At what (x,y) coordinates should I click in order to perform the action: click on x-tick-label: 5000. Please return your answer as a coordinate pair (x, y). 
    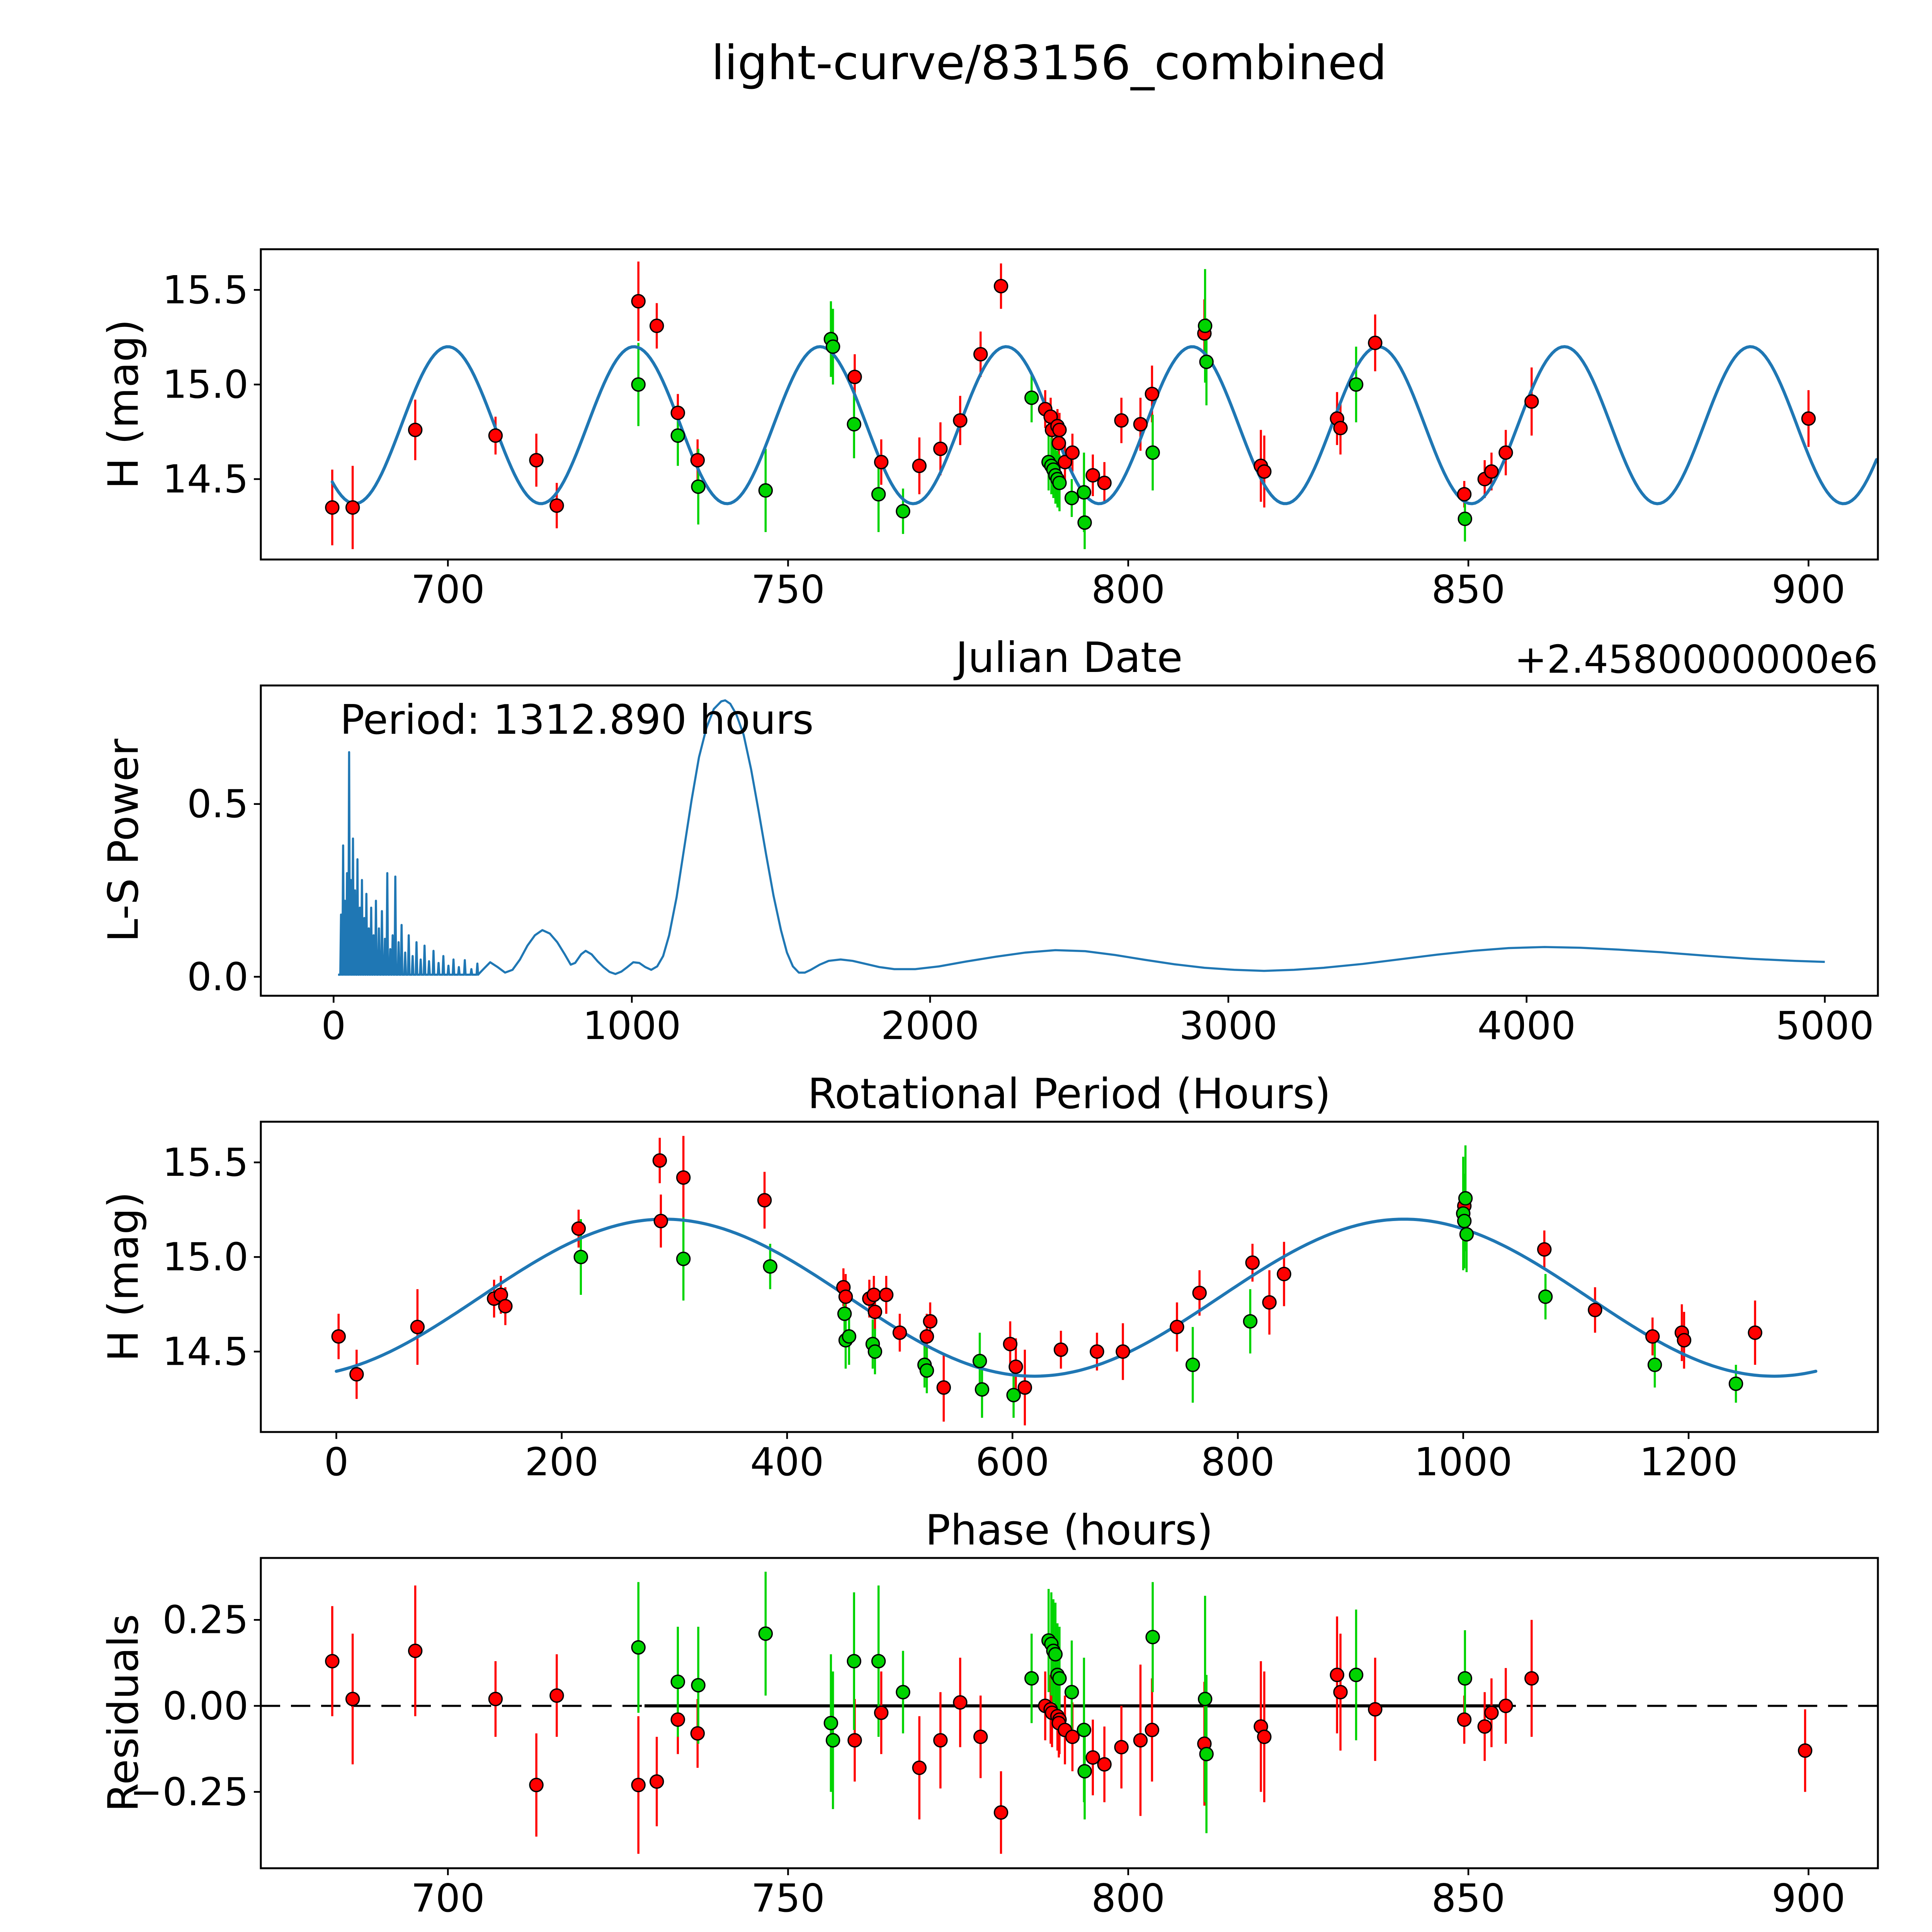
    Looking at the image, I should click on (1825, 1026).